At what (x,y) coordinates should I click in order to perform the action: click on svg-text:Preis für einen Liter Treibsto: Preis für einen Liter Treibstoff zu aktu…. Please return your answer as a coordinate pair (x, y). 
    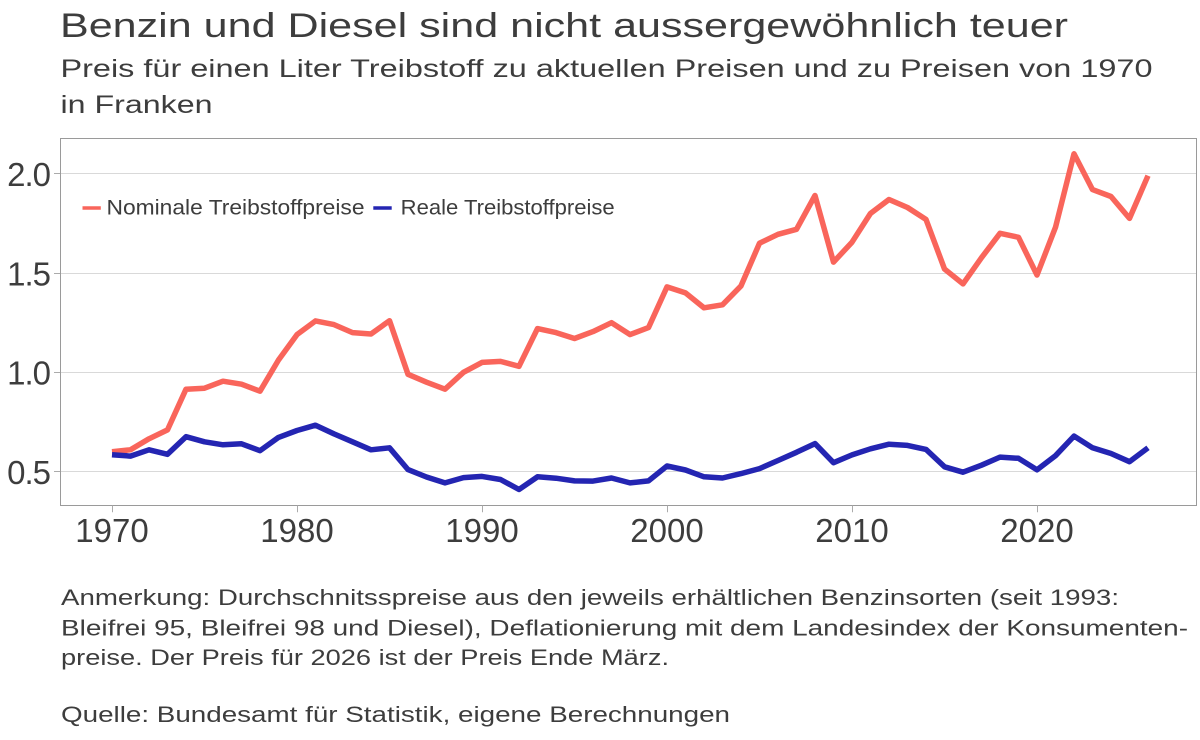
    Looking at the image, I should click on (607, 69).